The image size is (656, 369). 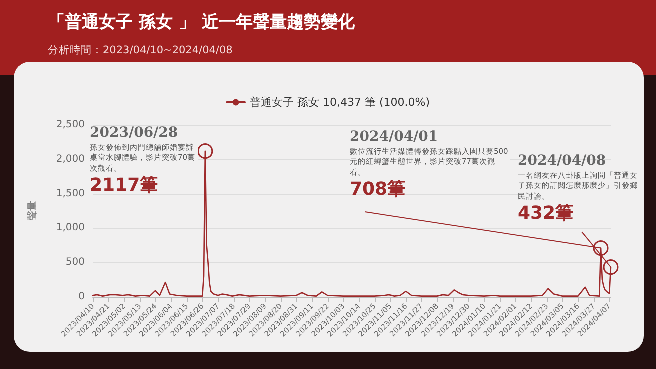 I want to click on y-tick-label: 2,500, so click(x=70, y=125).